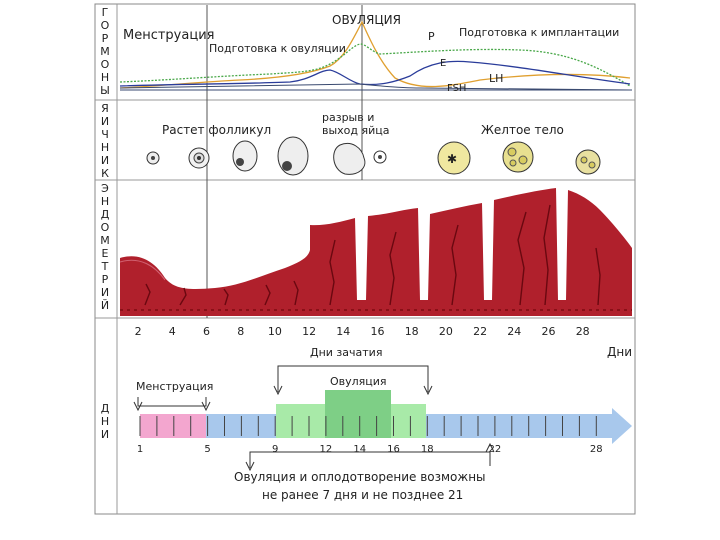  I want to click on footnote-line1: Овуляция и оплодотворение возможны, so click(360, 477).